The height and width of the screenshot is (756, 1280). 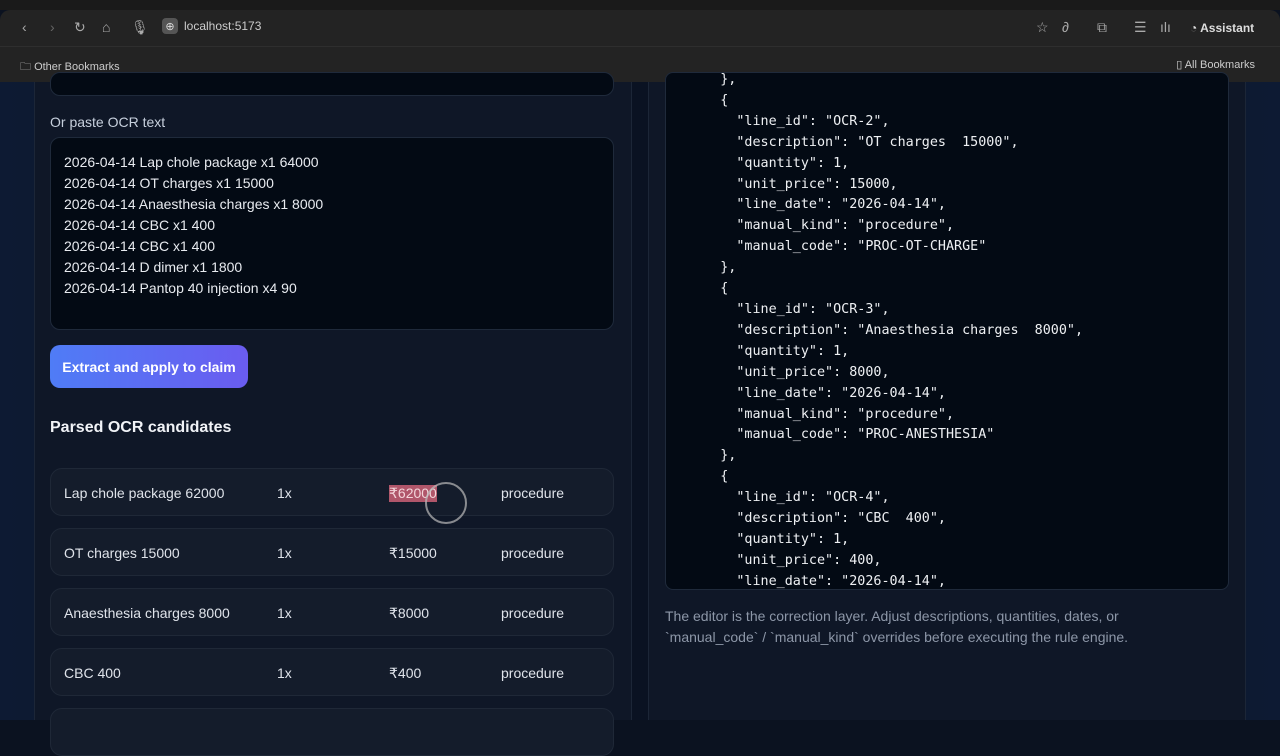 I want to click on candidate-description: Anaesthesia charges 8000, so click(x=147, y=613).